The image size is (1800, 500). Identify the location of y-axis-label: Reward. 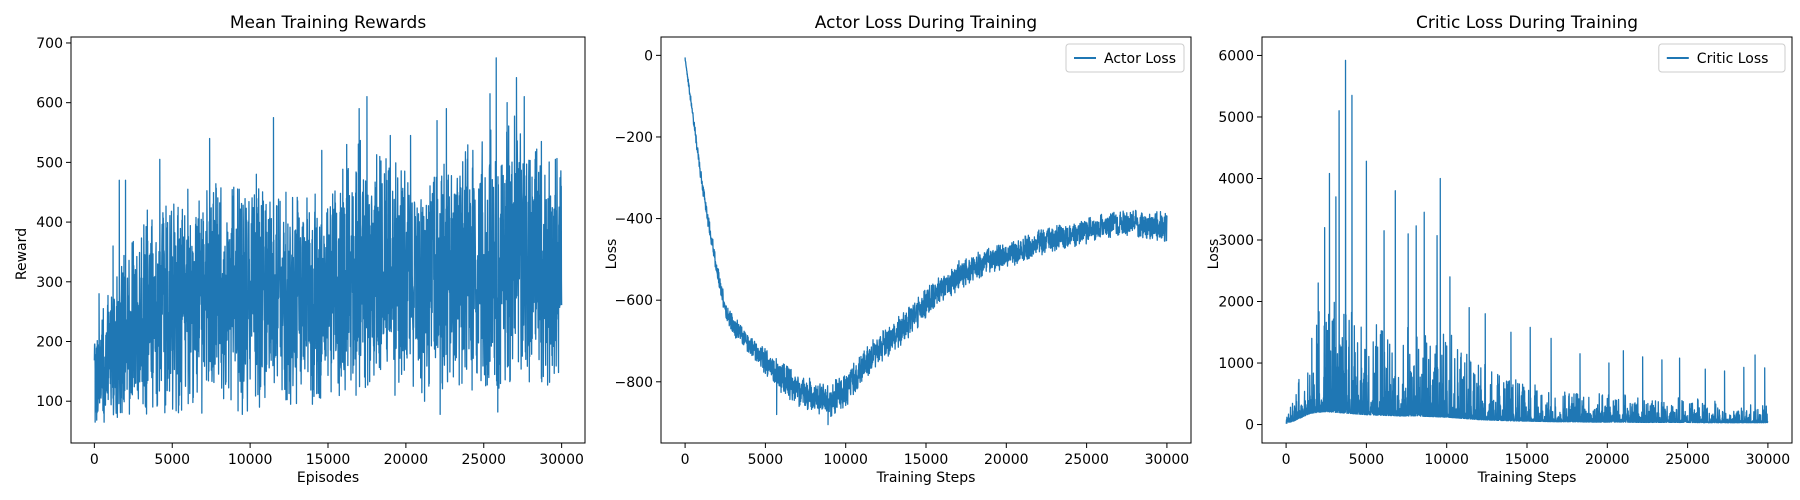
(22, 254).